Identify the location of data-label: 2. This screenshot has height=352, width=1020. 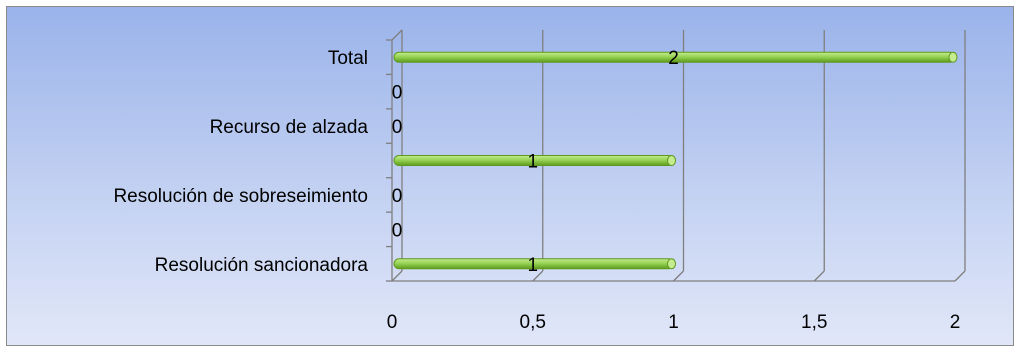
(673, 58).